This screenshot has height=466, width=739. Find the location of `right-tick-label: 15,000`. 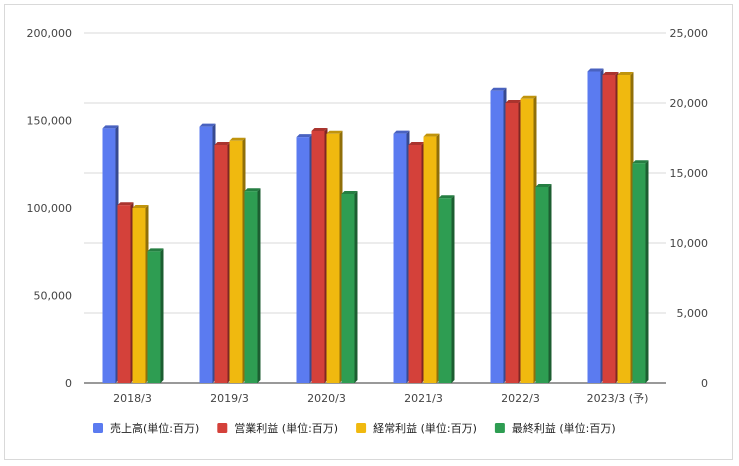

right-tick-label: 15,000 is located at coordinates (689, 173).